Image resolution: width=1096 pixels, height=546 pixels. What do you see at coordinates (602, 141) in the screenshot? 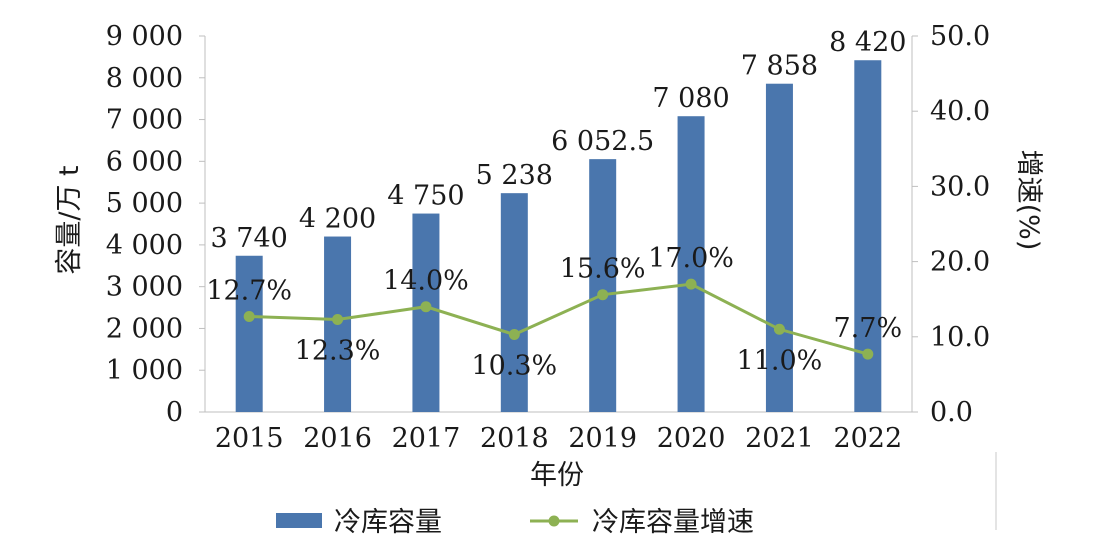
I see `bar-value-label: 6 052.5` at bounding box center [602, 141].